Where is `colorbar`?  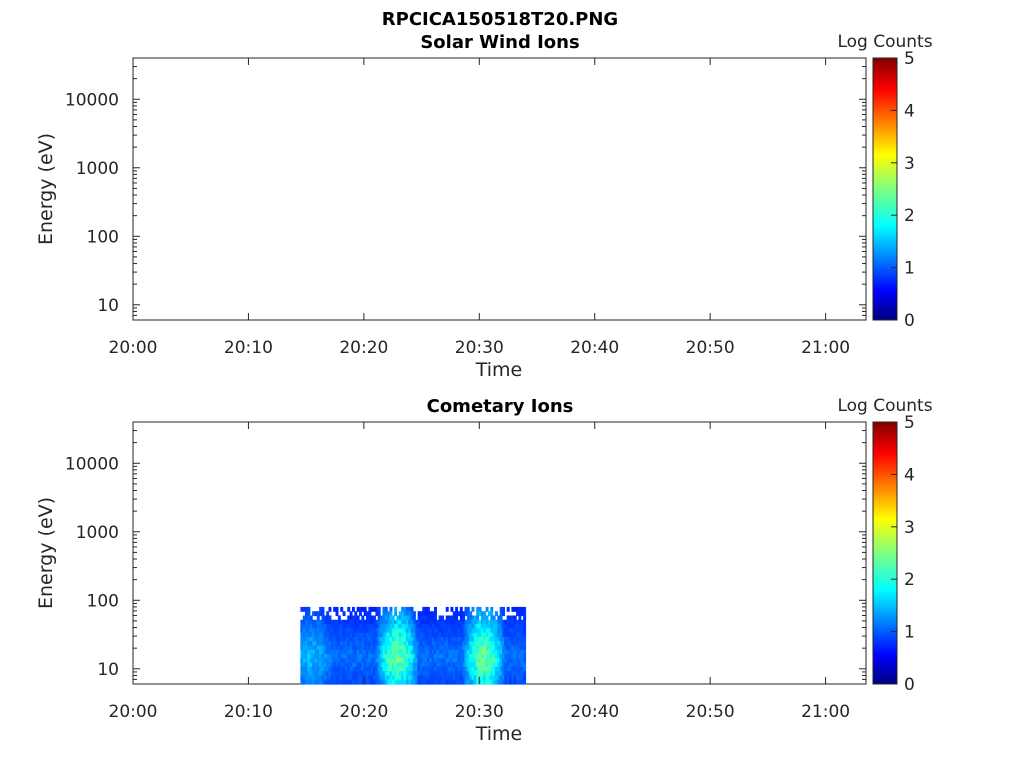 colorbar is located at coordinates (885, 189).